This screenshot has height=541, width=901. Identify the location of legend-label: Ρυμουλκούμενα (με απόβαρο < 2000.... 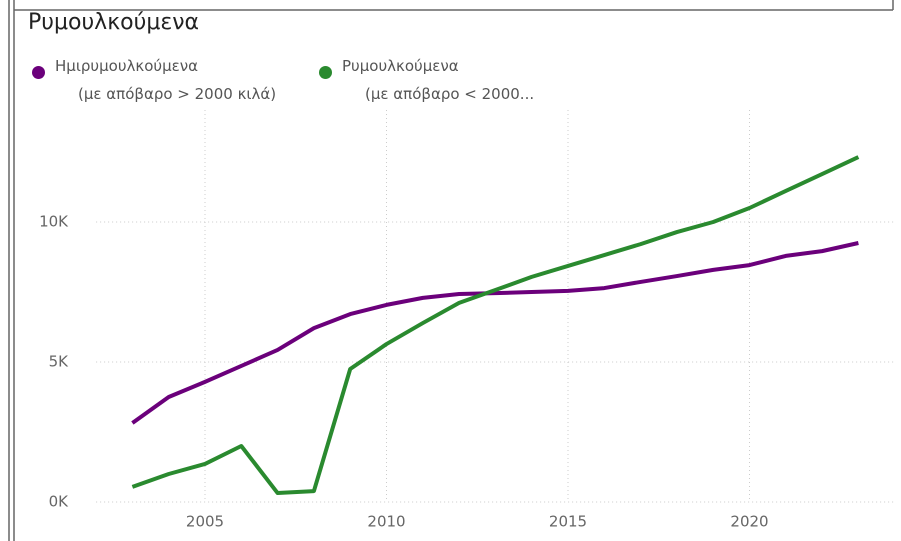
(438, 80).